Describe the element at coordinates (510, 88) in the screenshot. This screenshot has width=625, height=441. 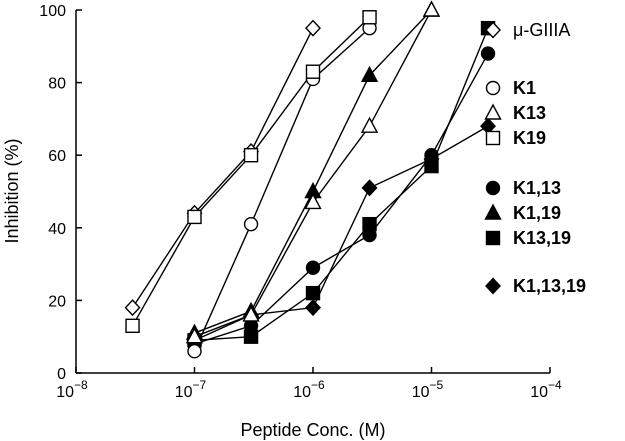
I see `legend-entry: K1` at that location.